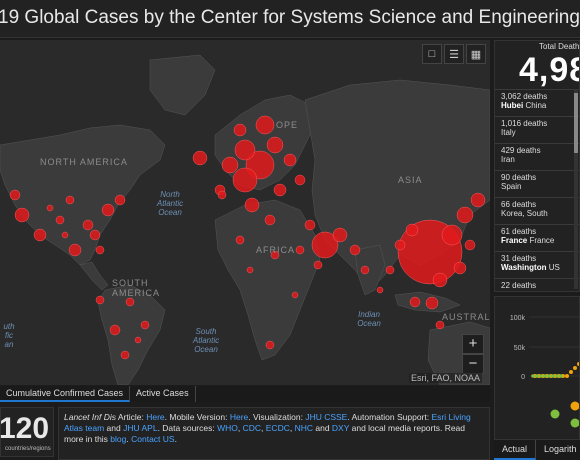 Image resolution: width=580 pixels, height=460 pixels. I want to click on death-location-place: Spain, so click(511, 186).